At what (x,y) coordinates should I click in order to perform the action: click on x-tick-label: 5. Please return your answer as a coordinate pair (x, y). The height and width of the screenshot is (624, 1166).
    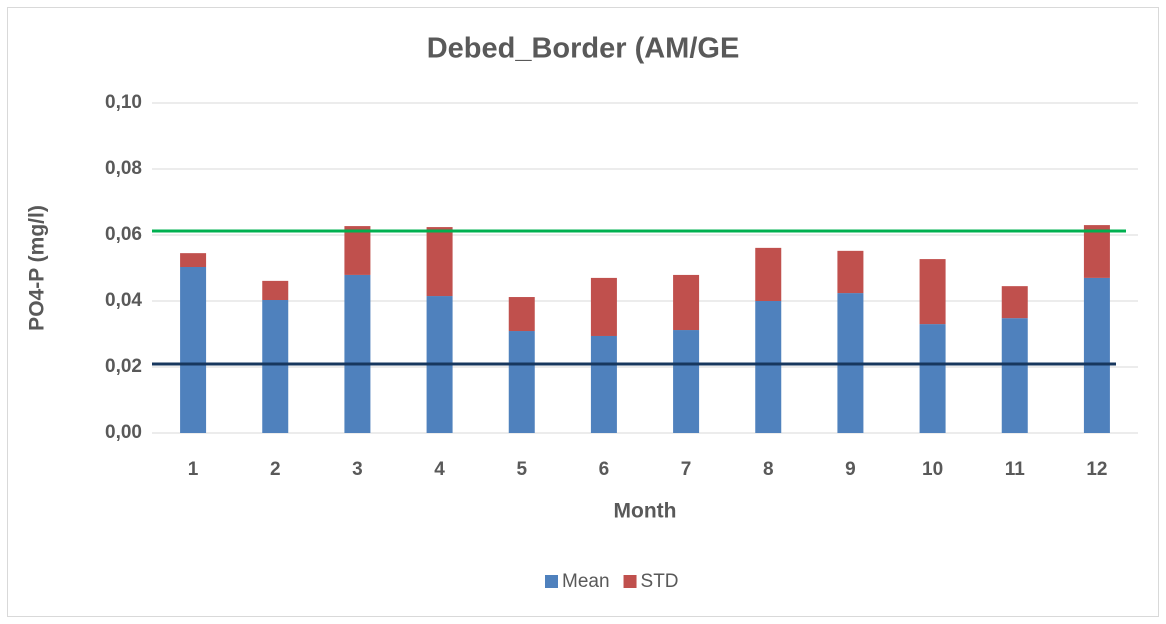
    Looking at the image, I should click on (521, 469).